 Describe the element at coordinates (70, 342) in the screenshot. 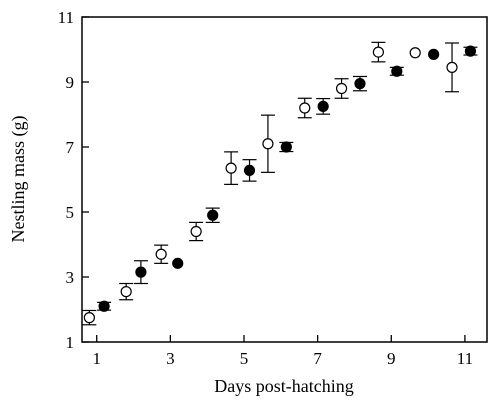

I see `y-tick-label: 1` at that location.